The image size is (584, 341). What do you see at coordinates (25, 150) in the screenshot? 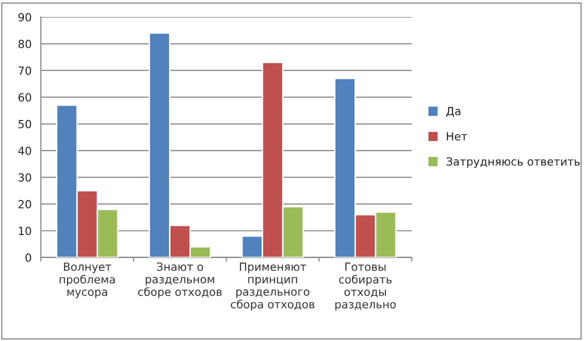
I see `y-tick-label: 40` at bounding box center [25, 150].